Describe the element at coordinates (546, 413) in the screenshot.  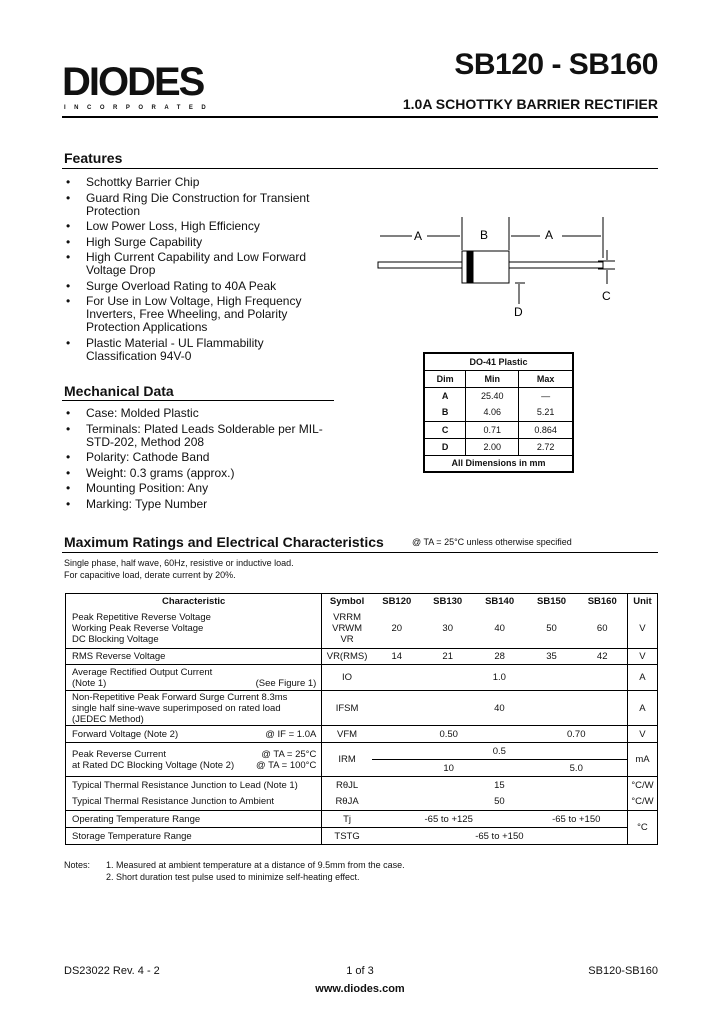
I see `dim-cell: 5.21` at that location.